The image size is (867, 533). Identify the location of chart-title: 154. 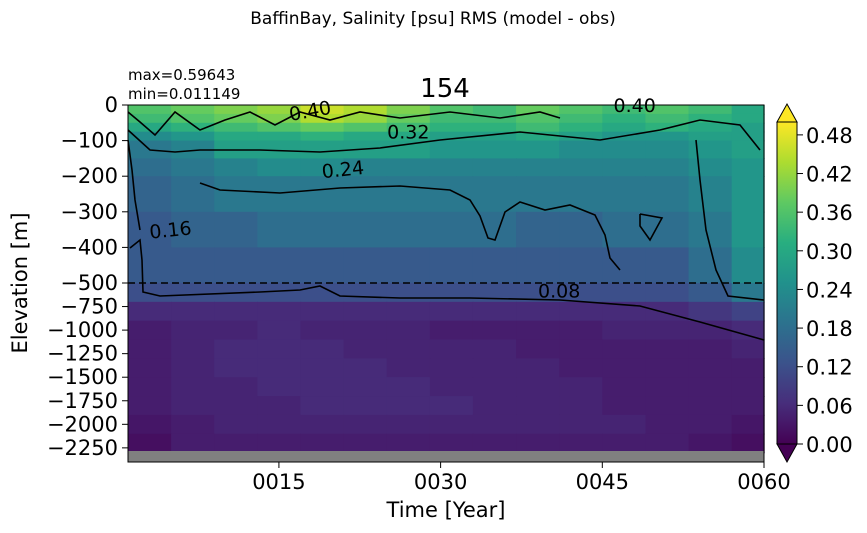
(445, 89).